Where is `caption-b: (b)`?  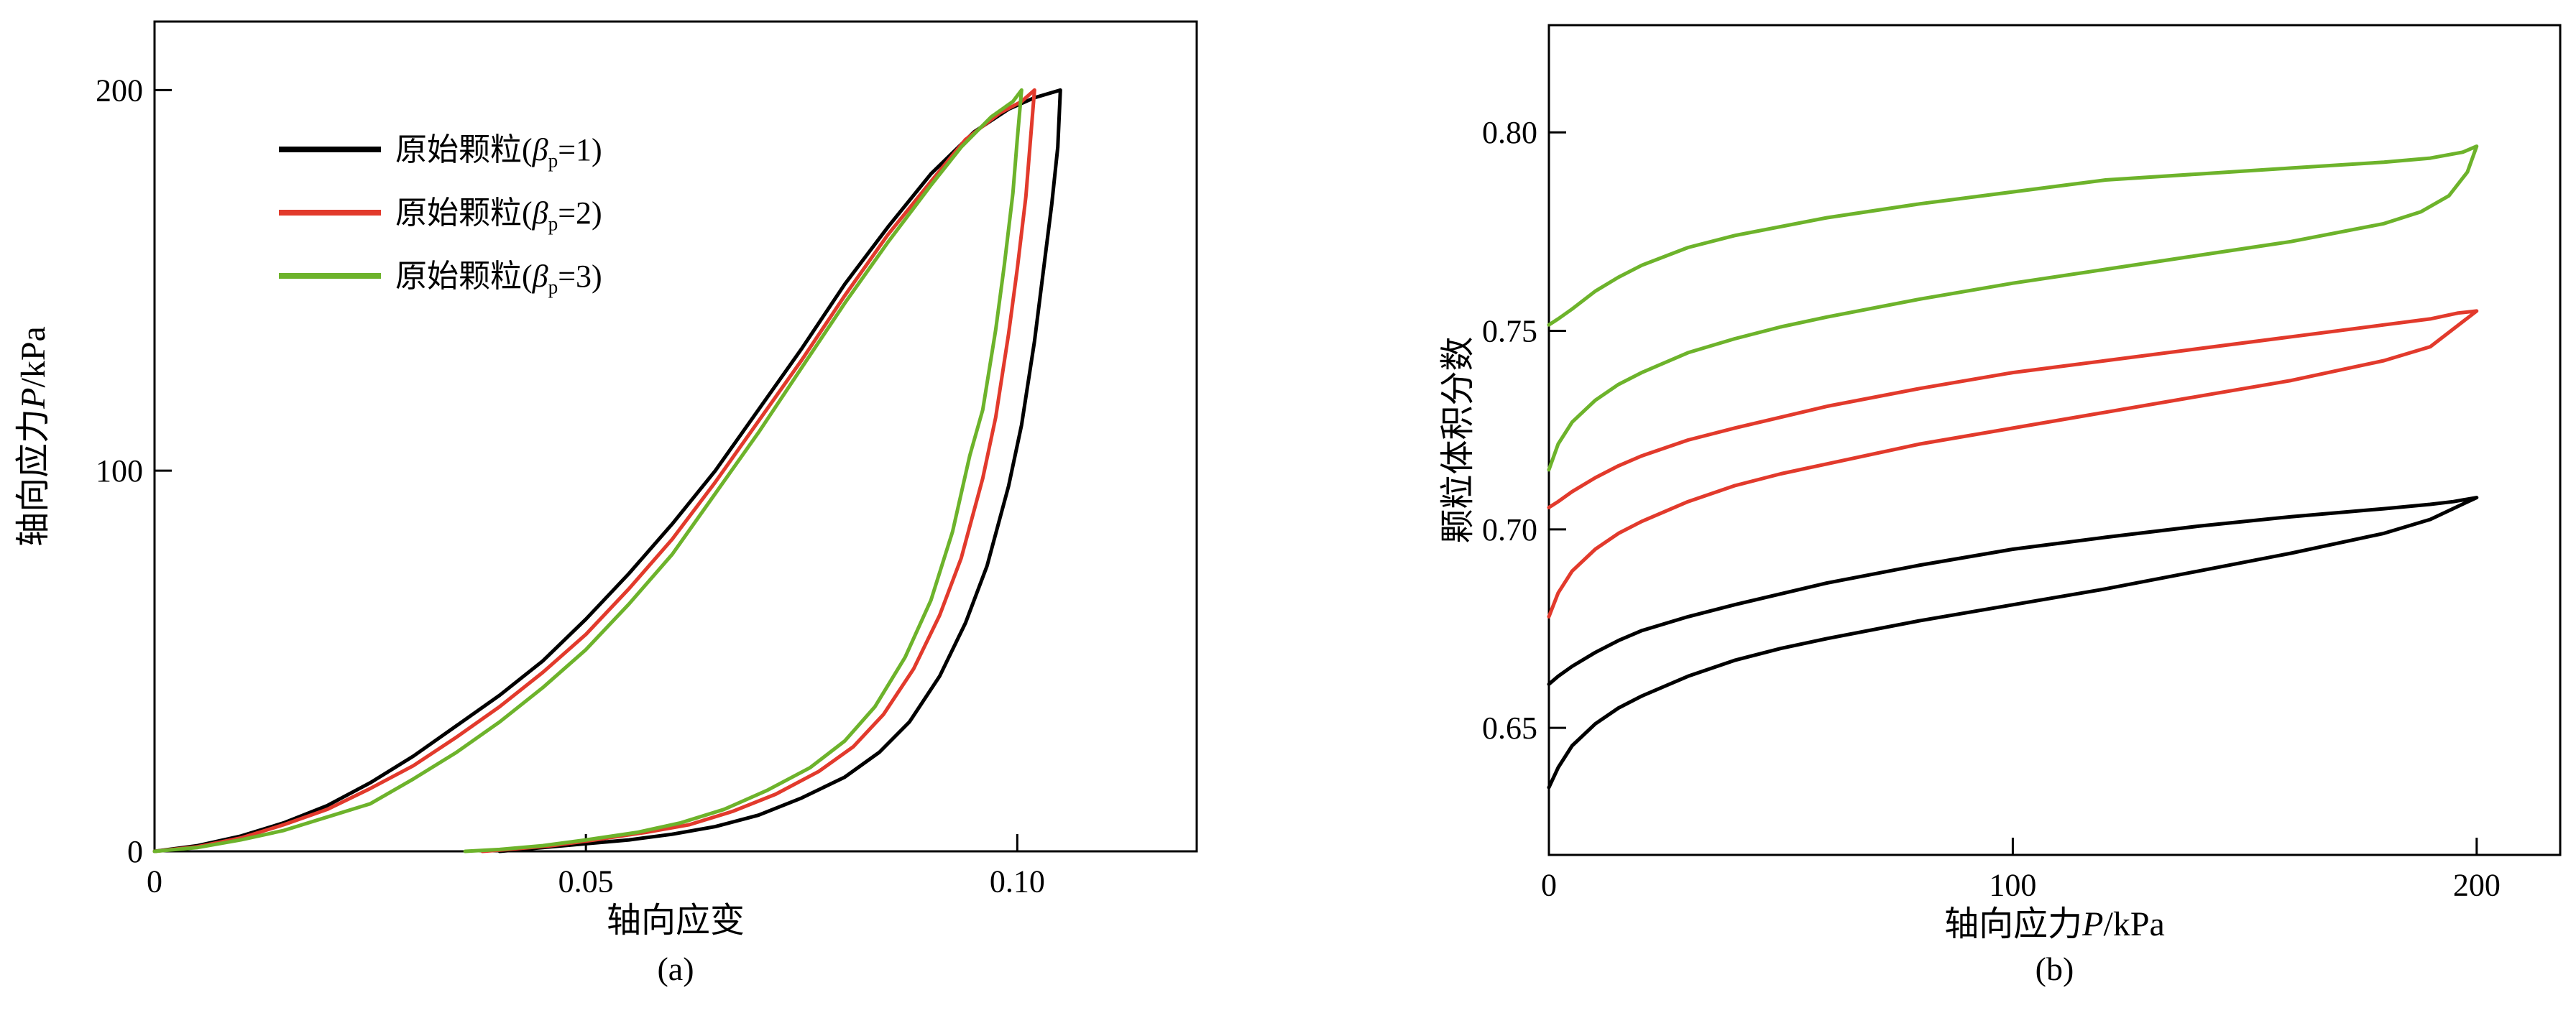 caption-b: (b) is located at coordinates (2054, 969).